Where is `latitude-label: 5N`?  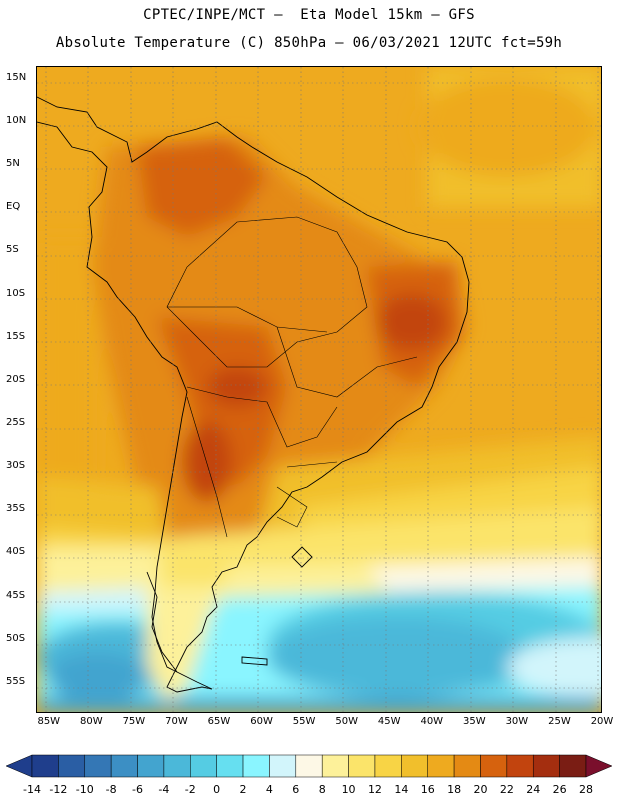 latitude-label: 5N is located at coordinates (13, 164).